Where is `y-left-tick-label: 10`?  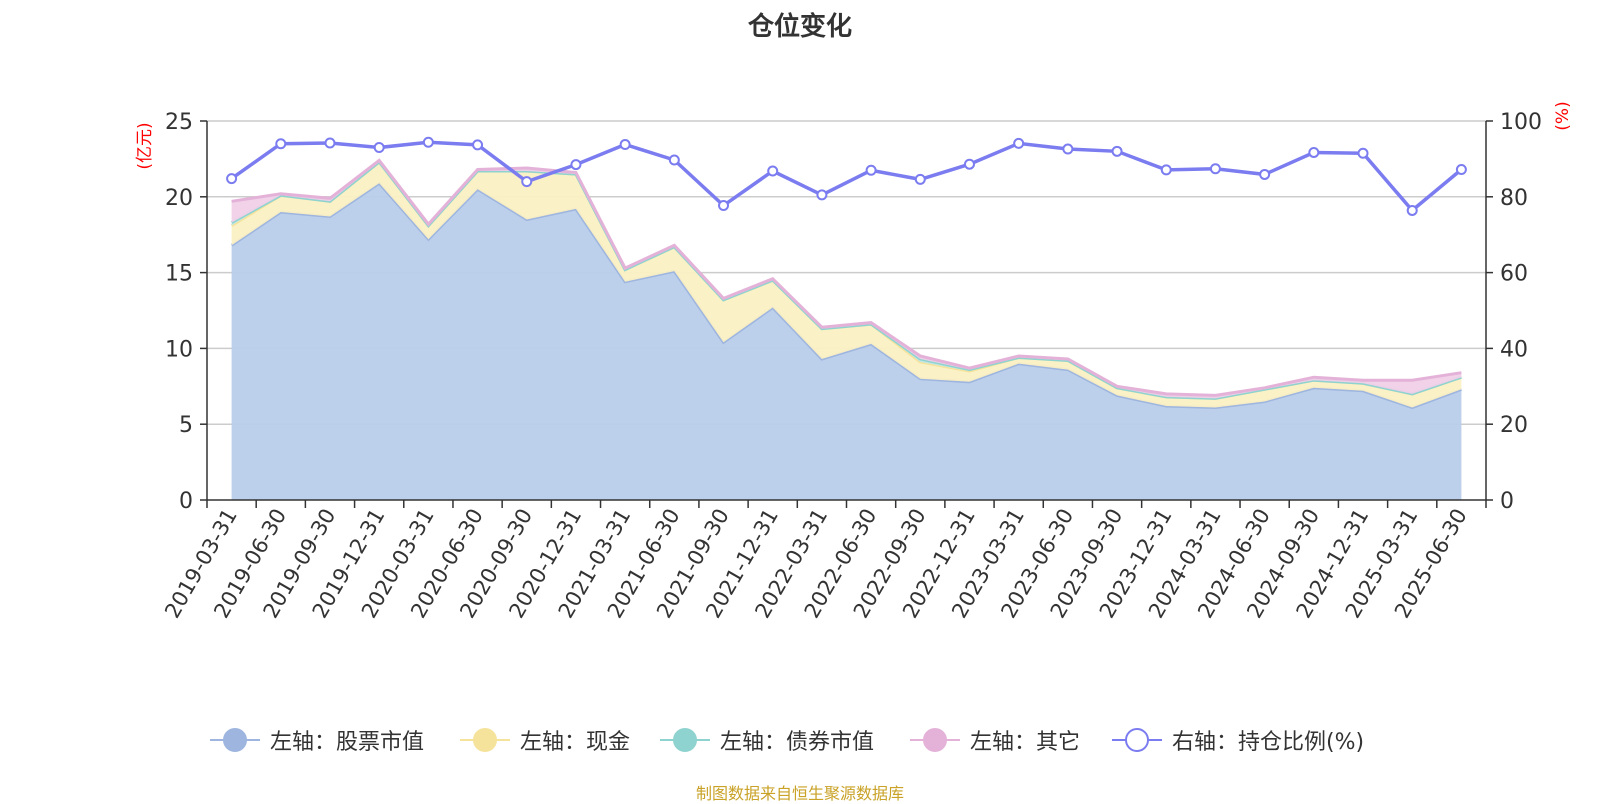 y-left-tick-label: 10 is located at coordinates (179, 349).